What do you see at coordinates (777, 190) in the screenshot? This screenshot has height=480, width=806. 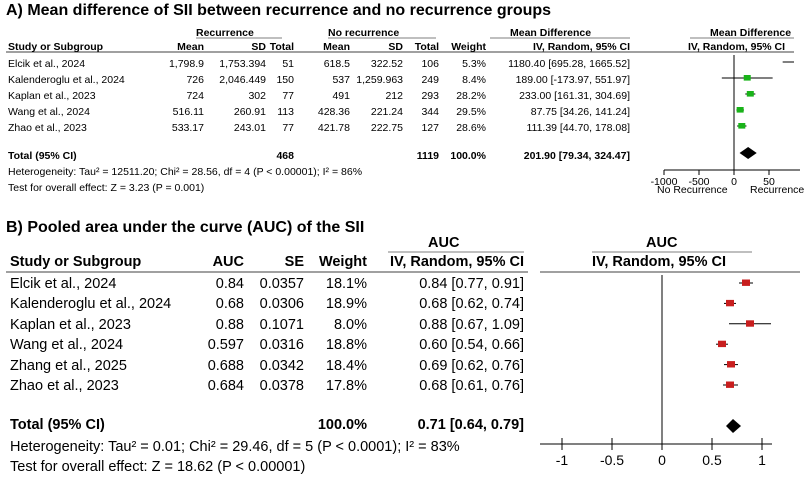 I see `favours-right-a: Recurrence` at bounding box center [777, 190].